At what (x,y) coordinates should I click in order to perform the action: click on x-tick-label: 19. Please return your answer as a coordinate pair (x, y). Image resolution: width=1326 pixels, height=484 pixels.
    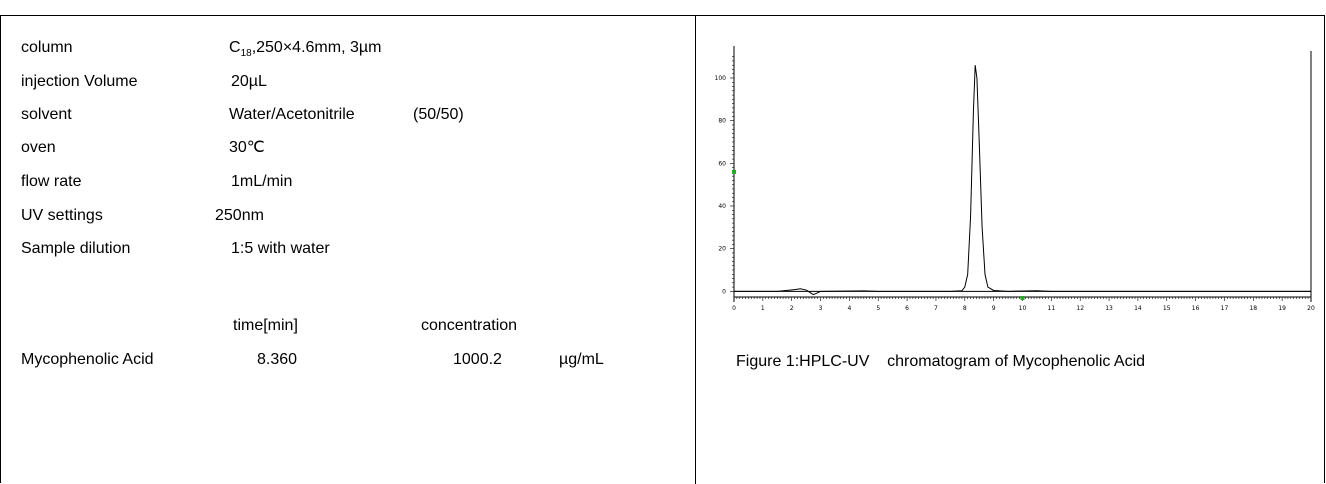
    Looking at the image, I should click on (1282, 308).